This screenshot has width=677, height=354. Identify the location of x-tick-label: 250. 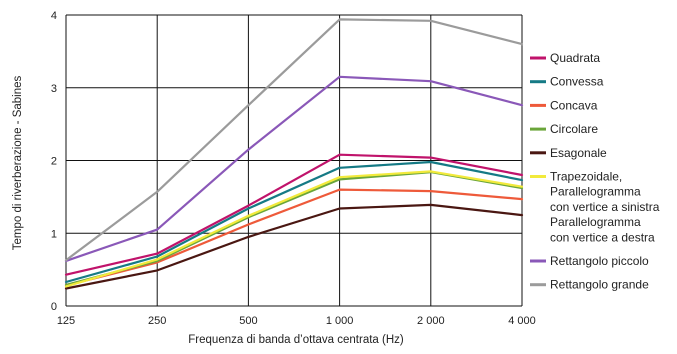
(157, 321).